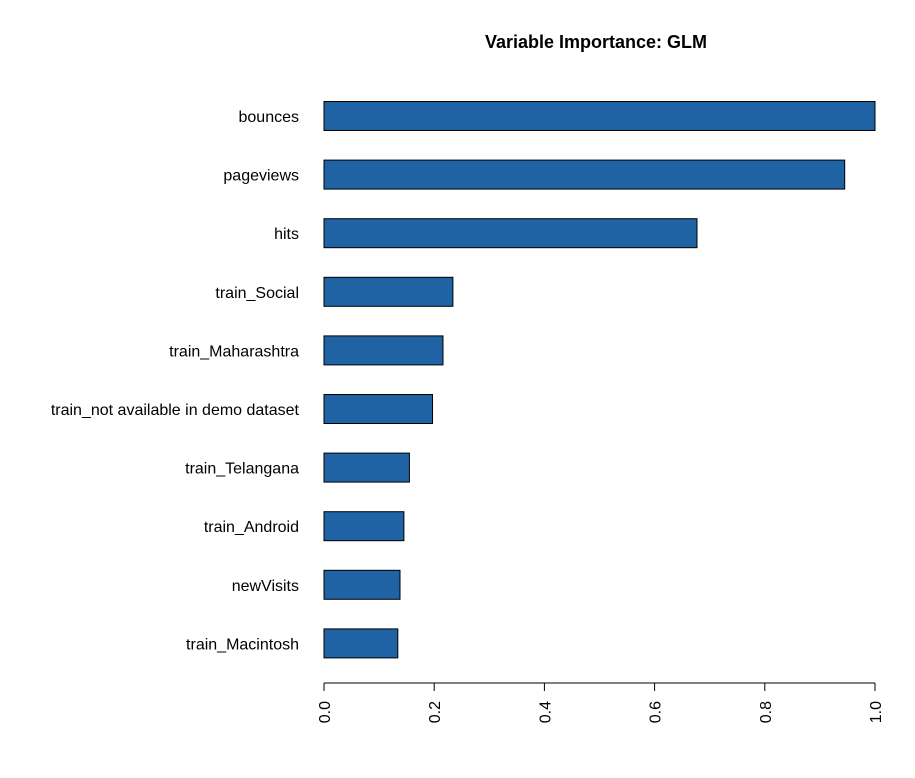  What do you see at coordinates (242, 644) in the screenshot?
I see `category-label-9: train_Macintosh` at bounding box center [242, 644].